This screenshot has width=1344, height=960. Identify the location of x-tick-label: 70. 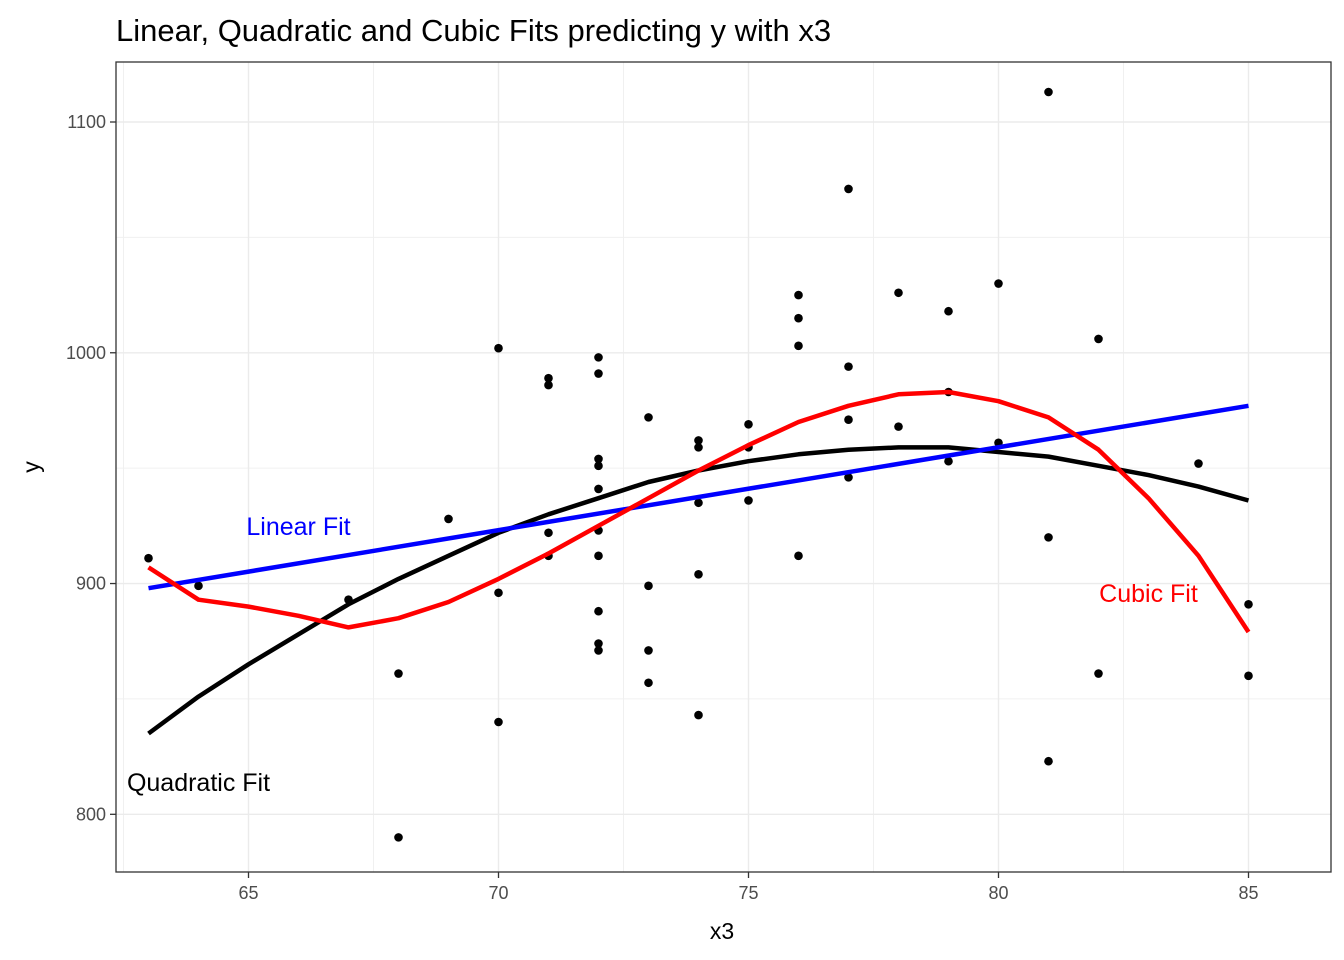
(498, 893).